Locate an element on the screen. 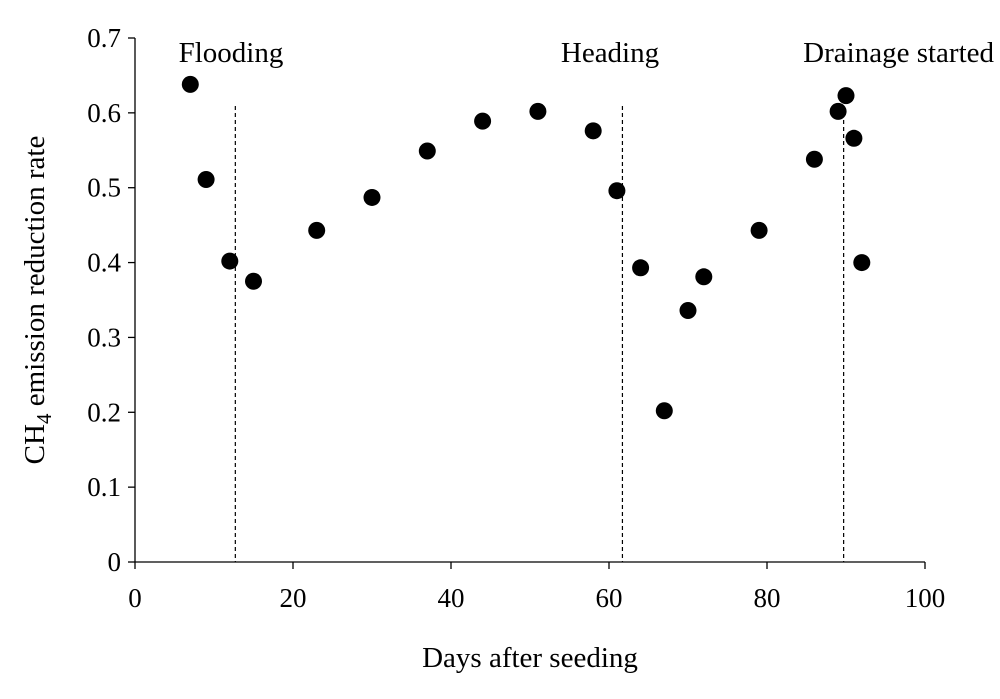 The width and height of the screenshot is (1000, 699). y-tick-label: 0.6 is located at coordinates (104, 113).